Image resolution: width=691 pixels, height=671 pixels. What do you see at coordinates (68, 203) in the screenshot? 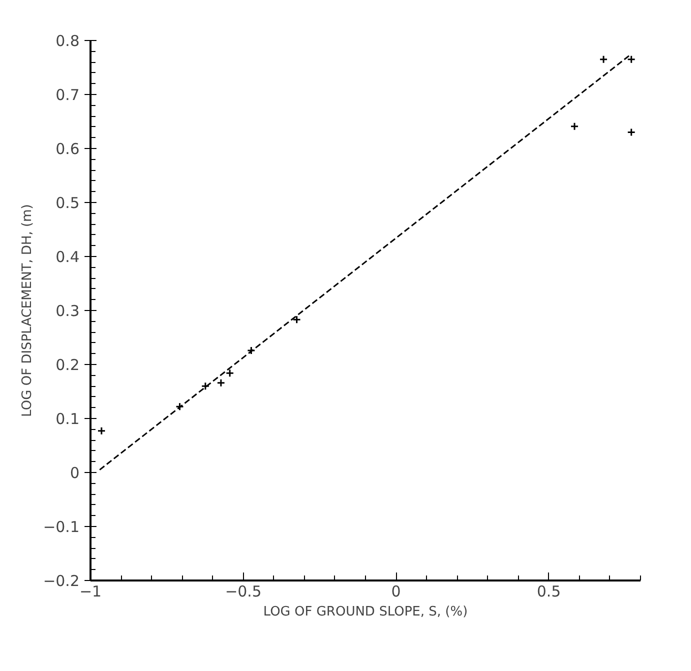
I see `y-tick-label: 0.5` at bounding box center [68, 203].